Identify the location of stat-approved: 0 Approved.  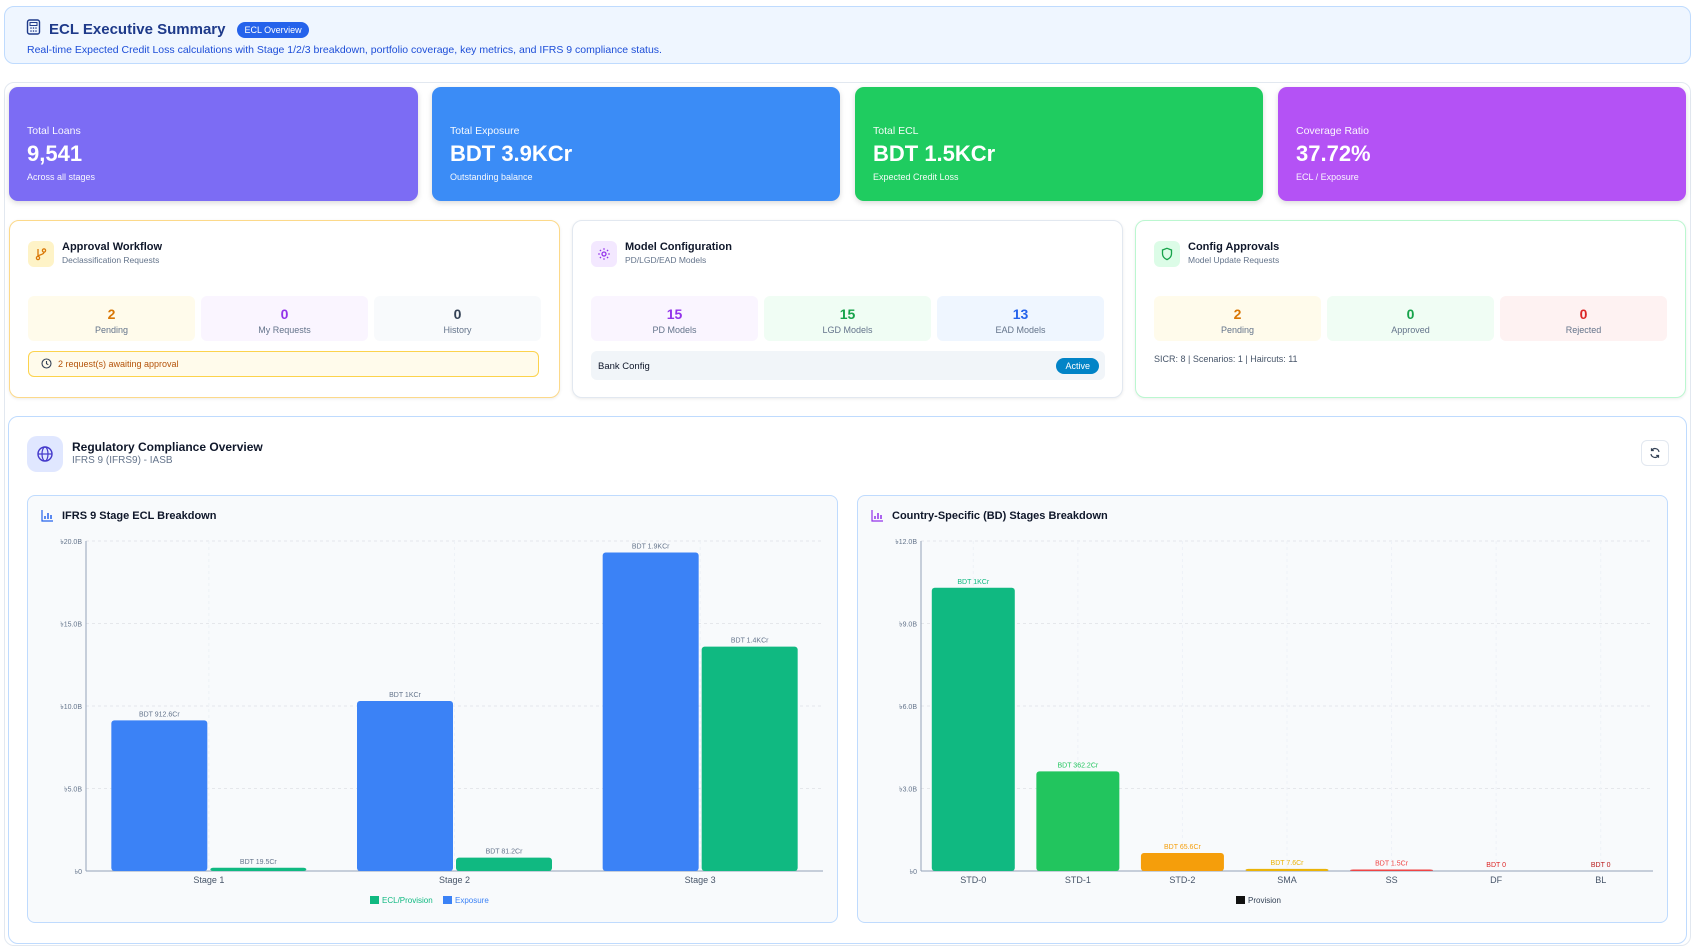
(1410, 318).